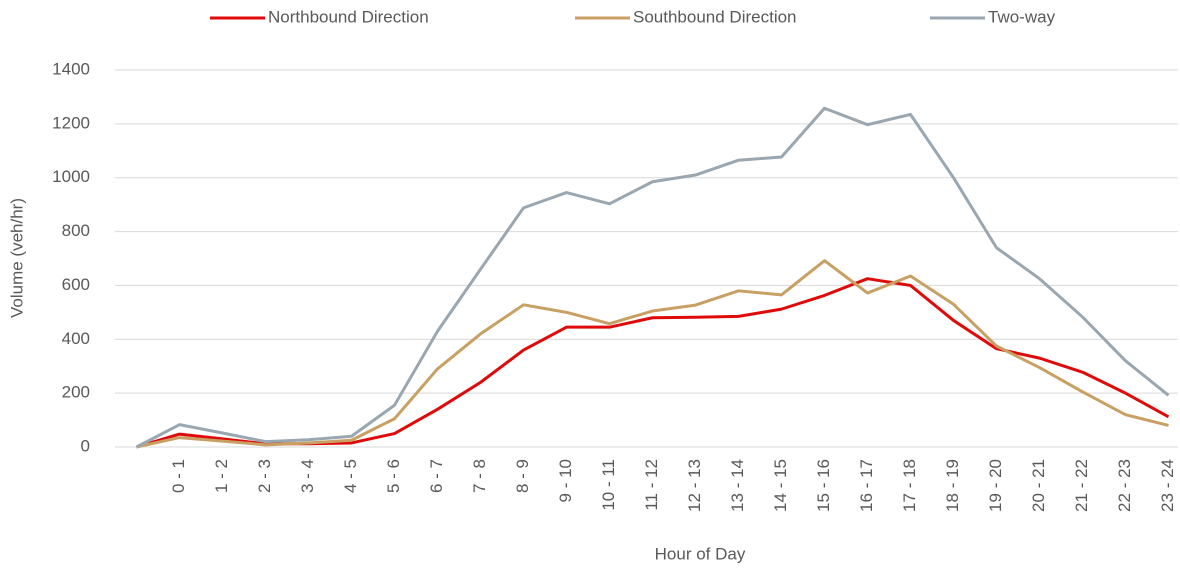 Image resolution: width=1180 pixels, height=569 pixels. I want to click on x-tick-label: 3 - 4, so click(307, 476).